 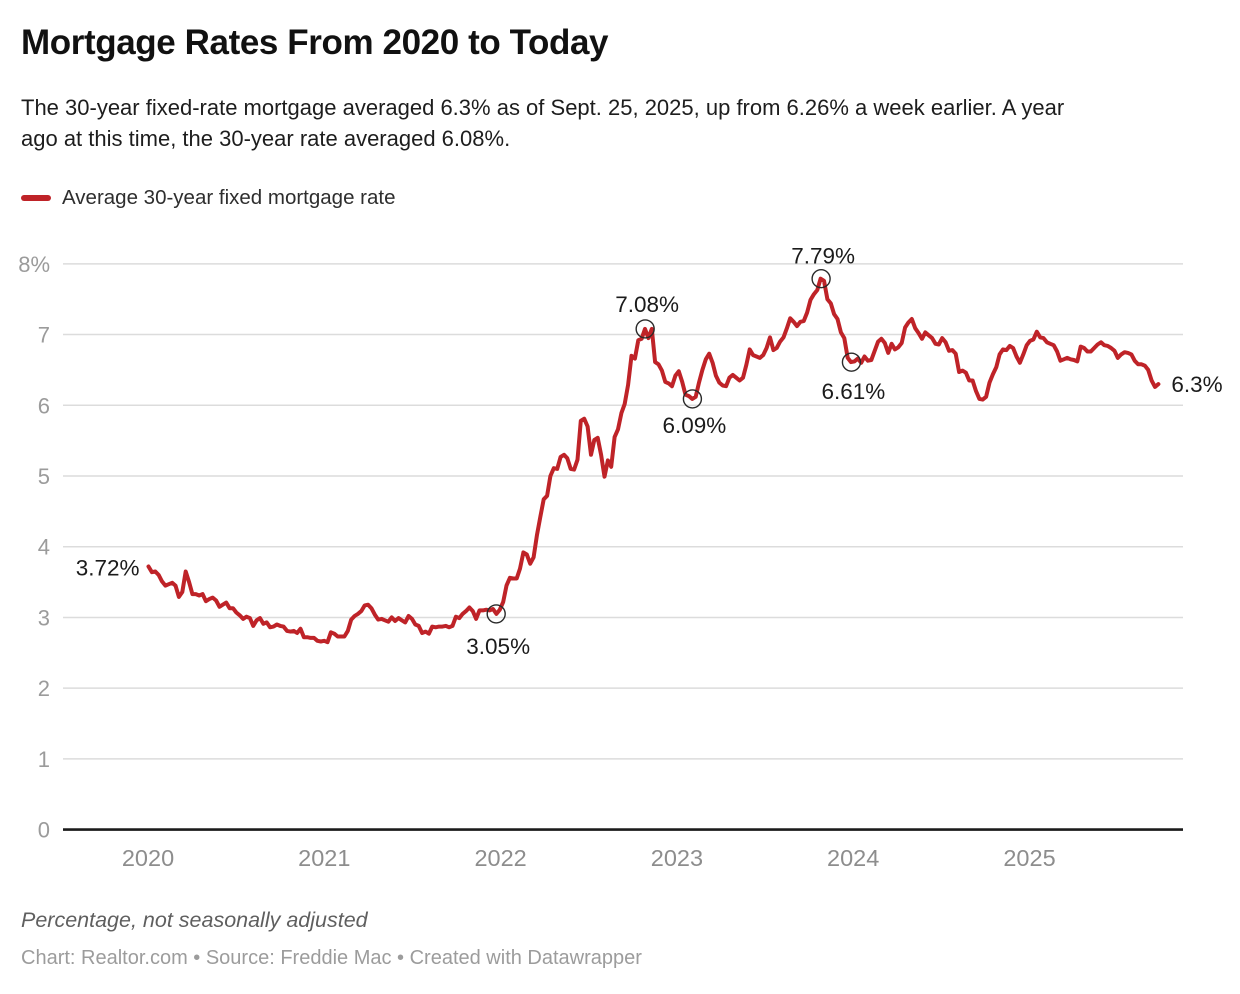 I want to click on annotation-label: 6.3%, so click(x=1196, y=384).